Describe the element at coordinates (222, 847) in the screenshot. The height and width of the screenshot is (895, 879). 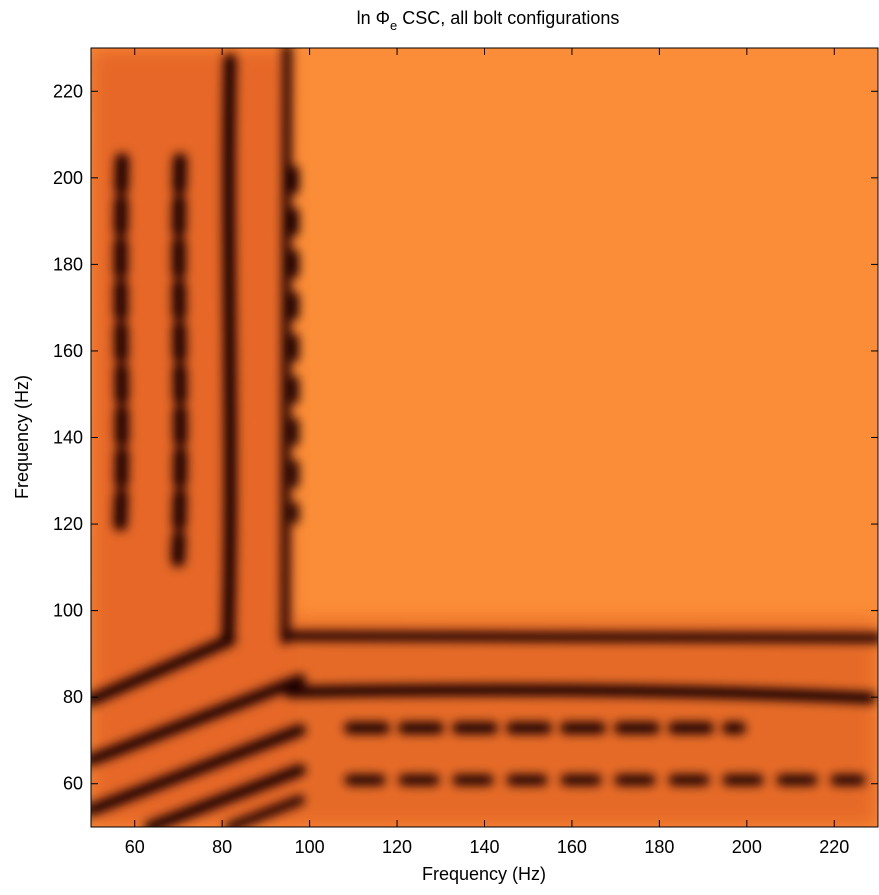
I see `x-tick-label: 80` at that location.